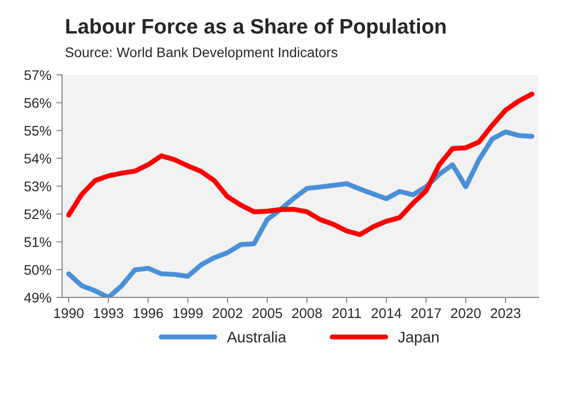  Describe the element at coordinates (505, 313) in the screenshot. I see `x-tick-label: 2023` at that location.